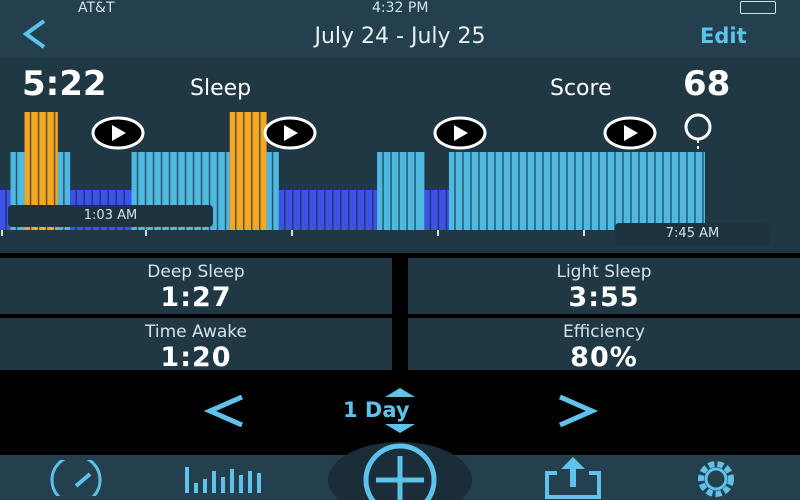 This screenshot has height=500, width=800. I want to click on edit-button: Edit, so click(723, 36).